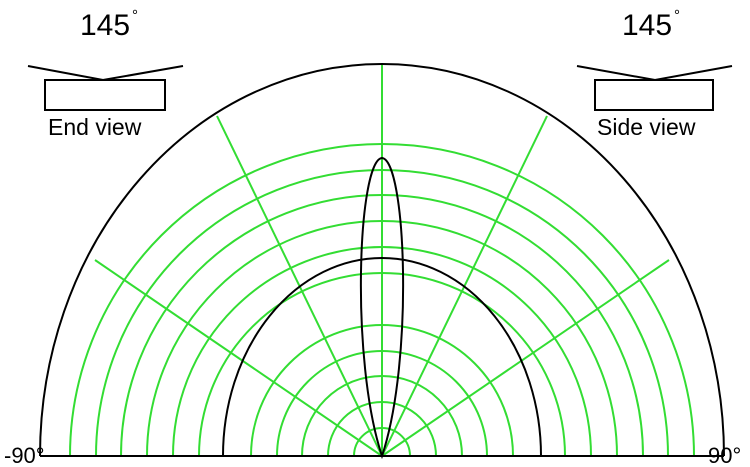  I want to click on side-view-degree: °, so click(677, 15).